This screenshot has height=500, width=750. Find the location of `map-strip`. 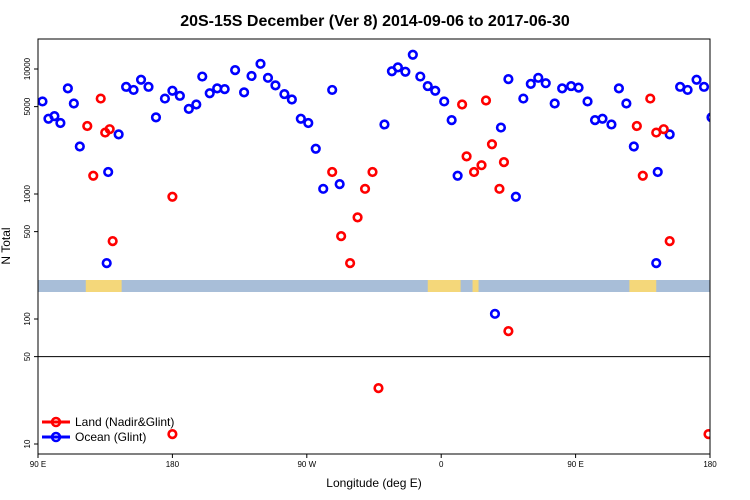

map-strip is located at coordinates (374, 286).